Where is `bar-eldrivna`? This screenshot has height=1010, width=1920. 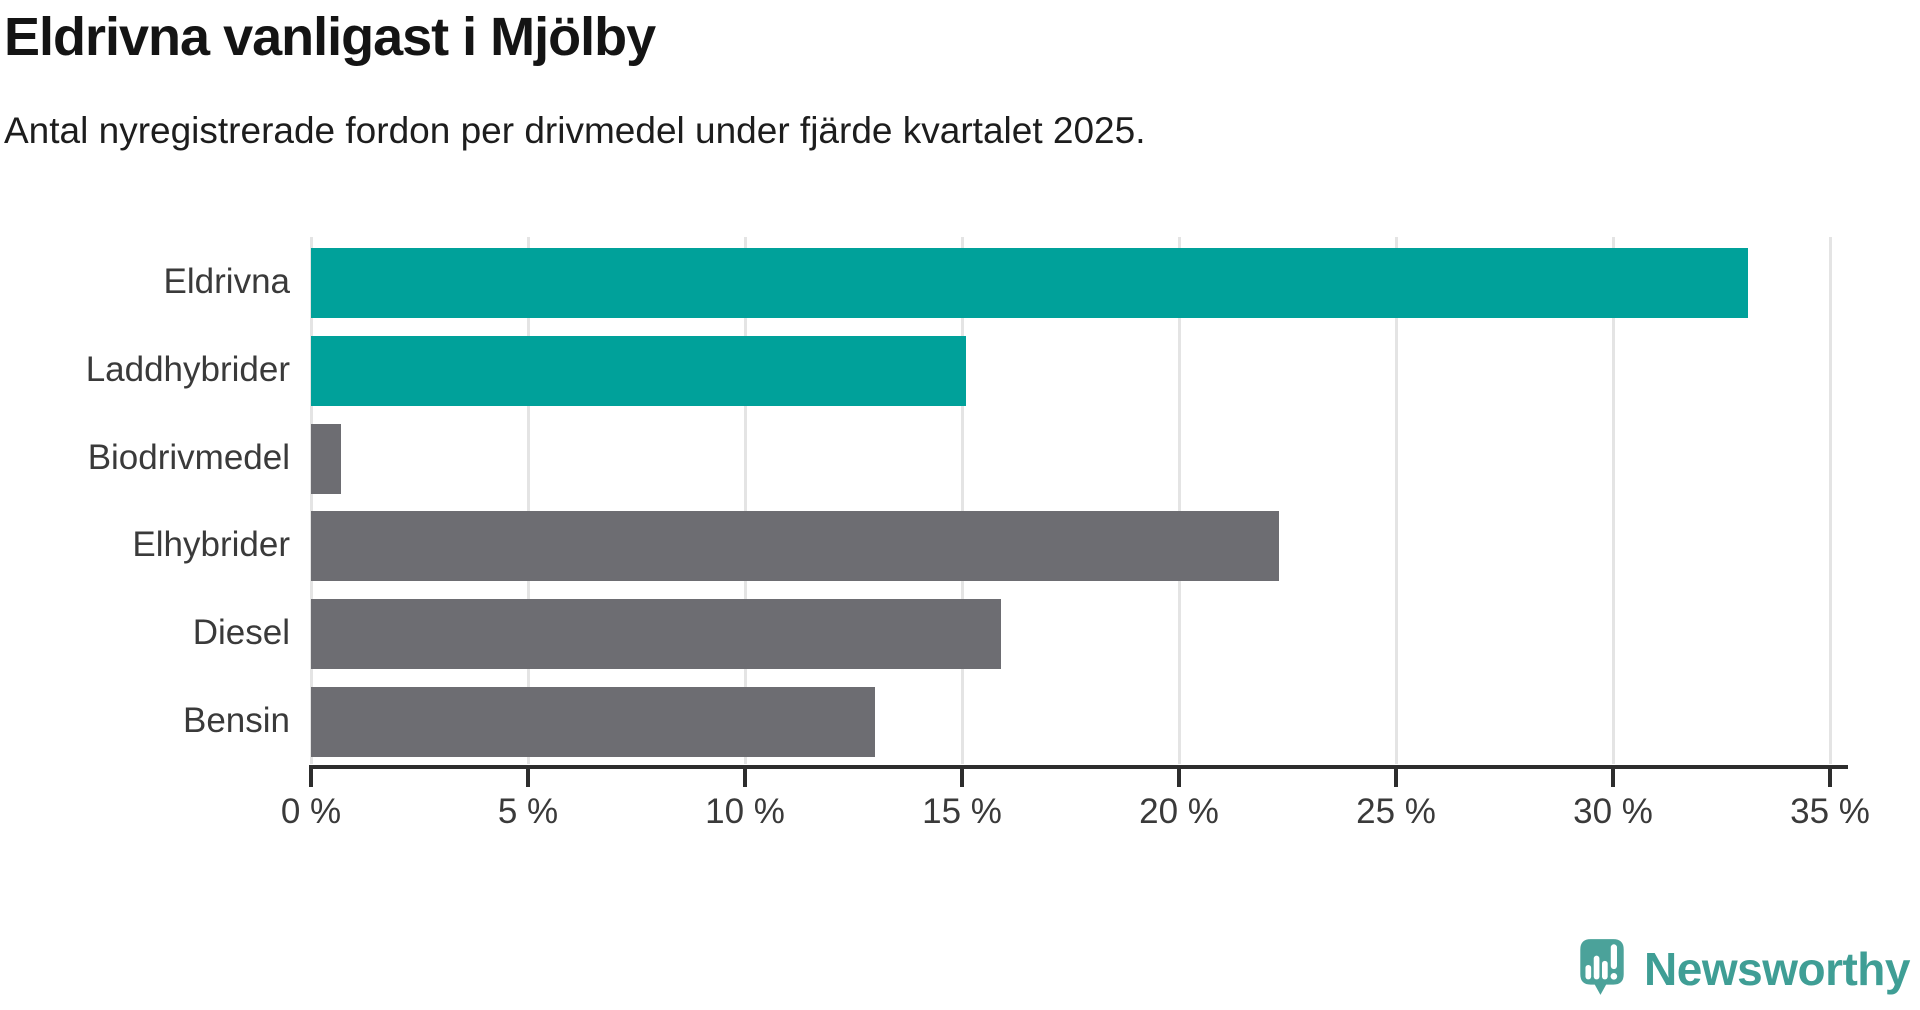 bar-eldrivna is located at coordinates (1029, 283).